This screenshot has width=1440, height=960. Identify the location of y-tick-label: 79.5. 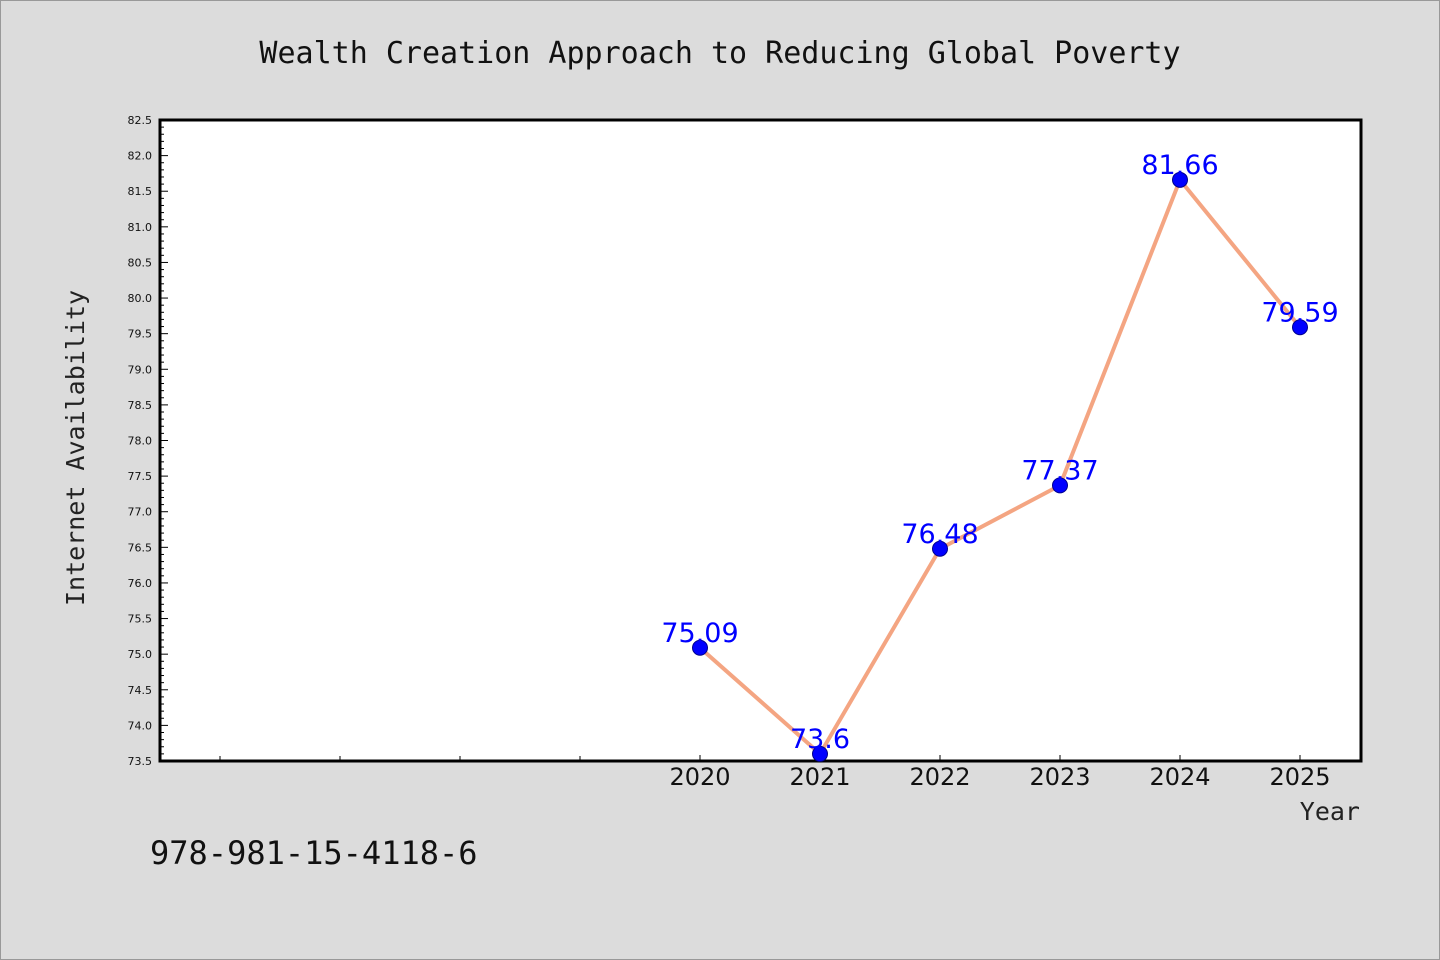
(140, 334).